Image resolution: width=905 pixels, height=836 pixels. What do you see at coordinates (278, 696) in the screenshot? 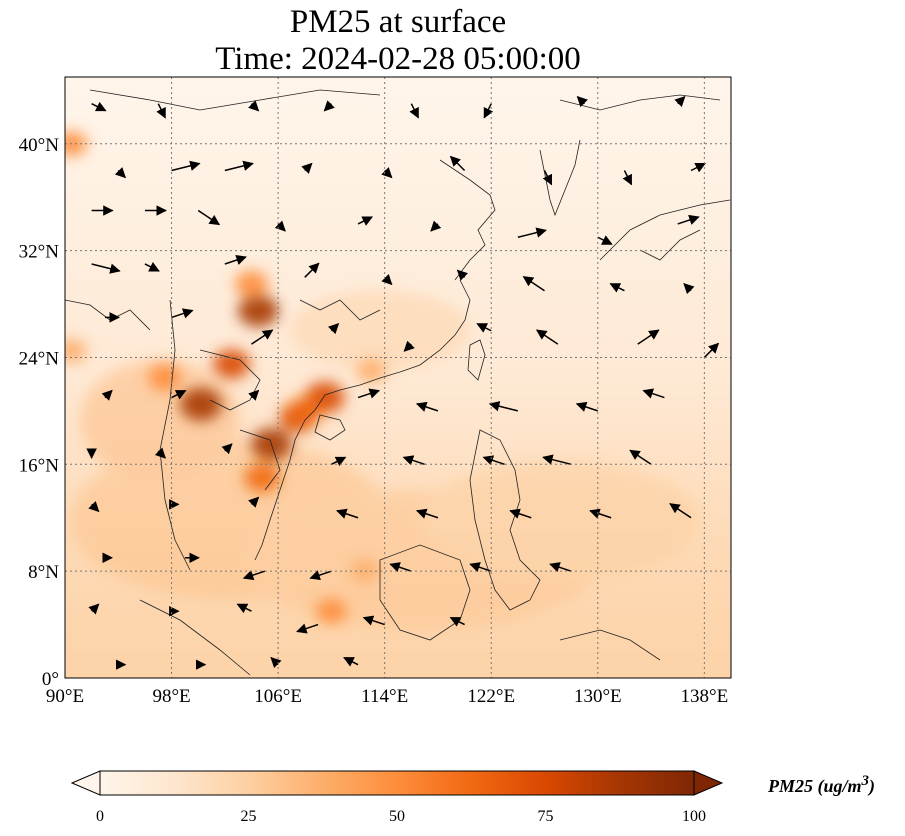
I see `x-tick-label: 106°E` at bounding box center [278, 696].